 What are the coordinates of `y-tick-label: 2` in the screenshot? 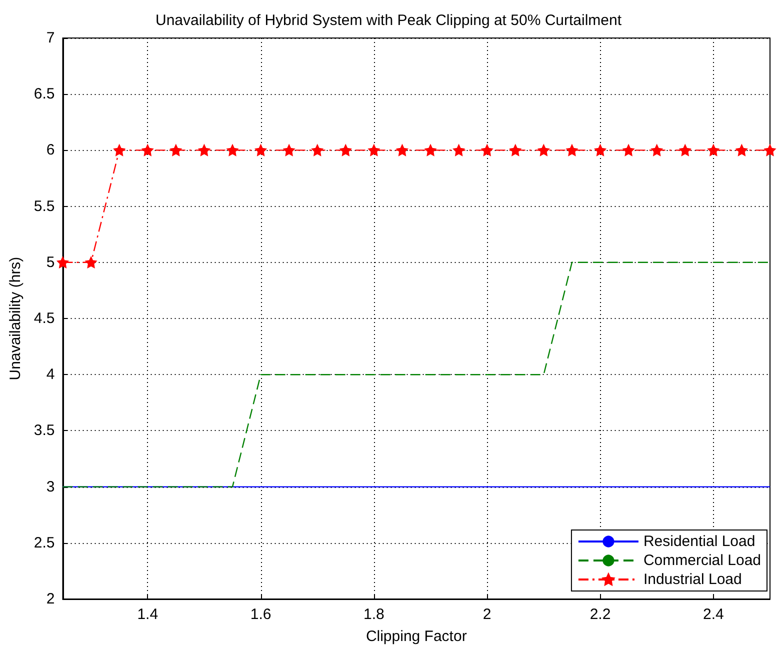 It's located at (50, 599).